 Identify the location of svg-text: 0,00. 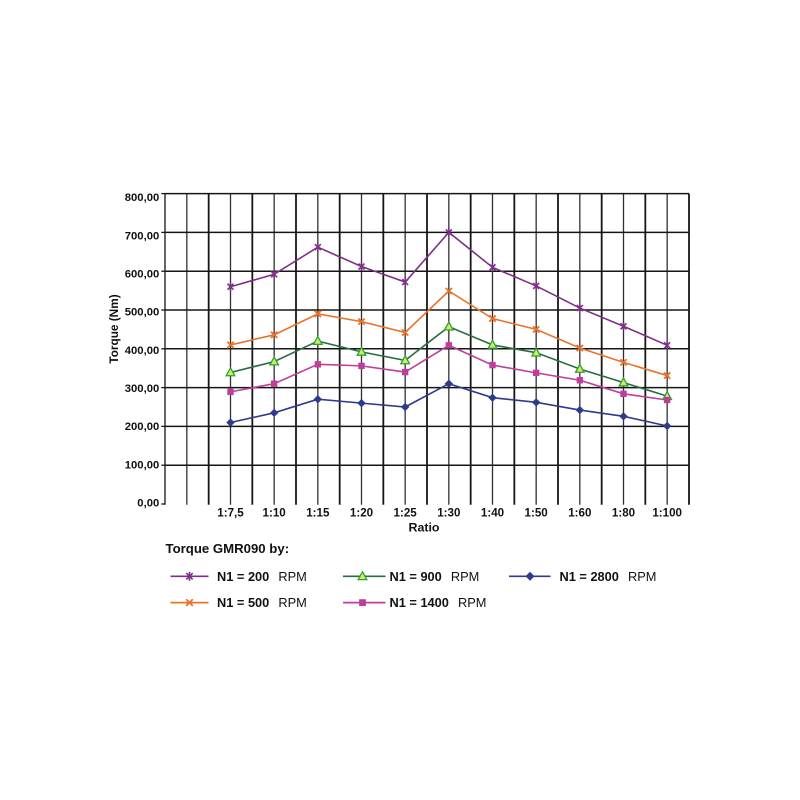
(148, 504).